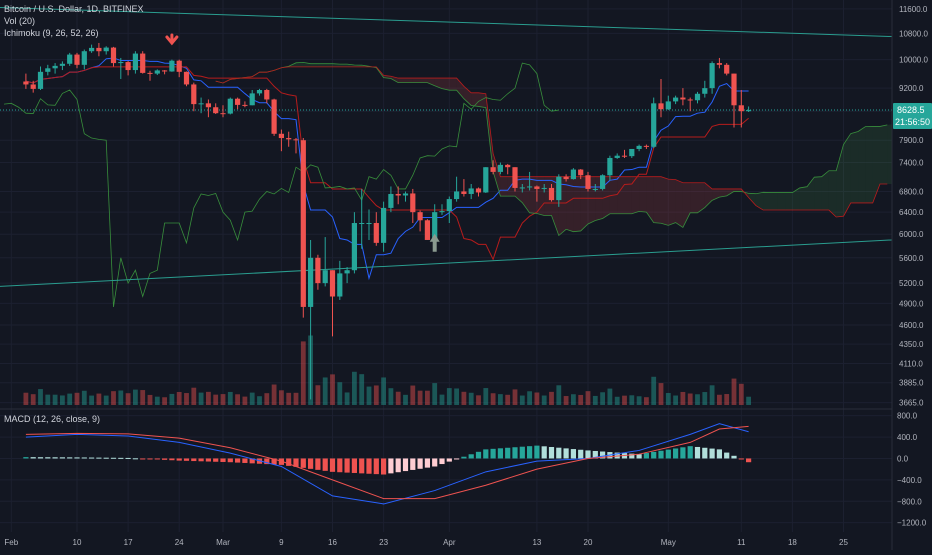 Image resolution: width=932 pixels, height=555 pixels. What do you see at coordinates (903, 458) in the screenshot?
I see `macd-tick-label: 0.0` at bounding box center [903, 458].